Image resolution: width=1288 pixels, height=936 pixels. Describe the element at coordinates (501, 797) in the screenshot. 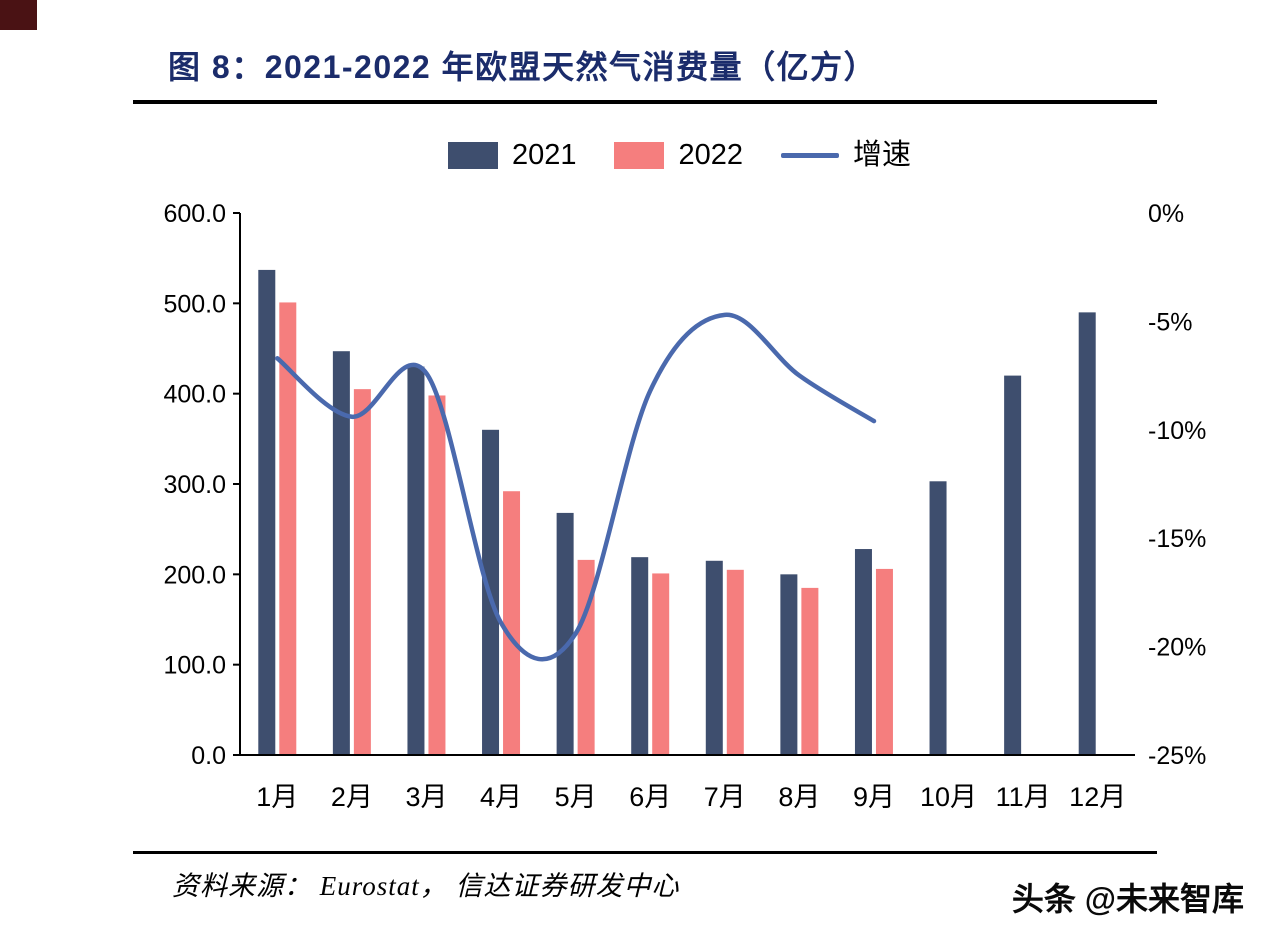

I see `x-axis-month-label: 4月` at that location.